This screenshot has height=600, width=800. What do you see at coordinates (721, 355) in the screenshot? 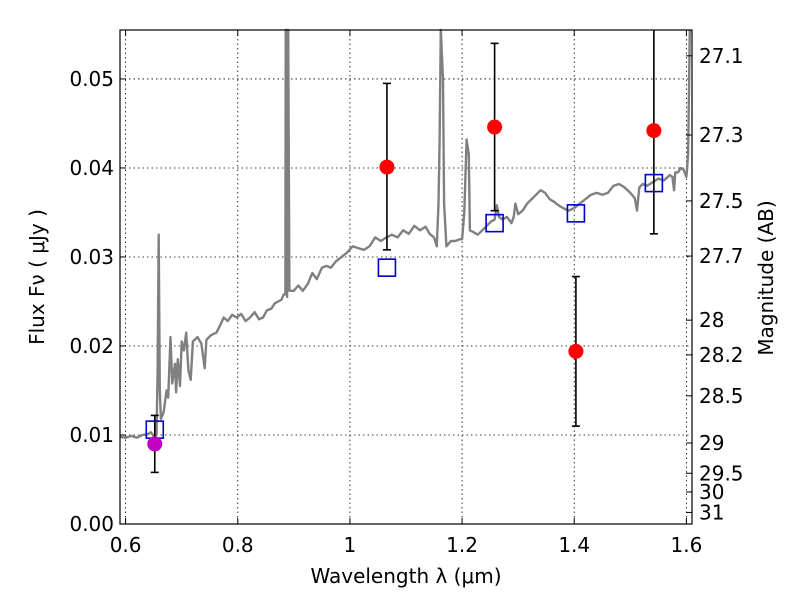
I see `right-tick-label: 28.2` at bounding box center [721, 355].